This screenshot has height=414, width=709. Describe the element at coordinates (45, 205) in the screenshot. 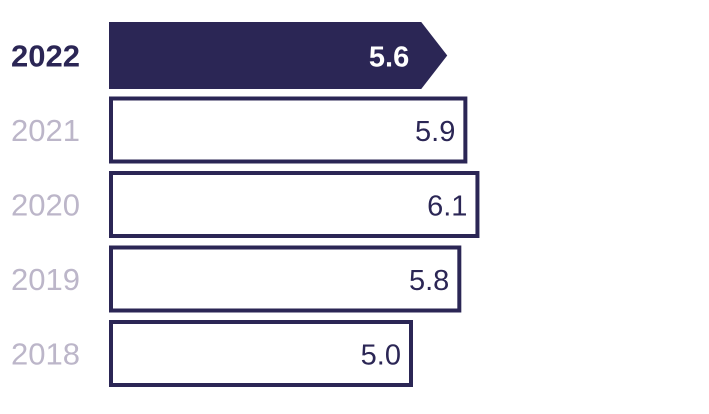

I see `year-label-2020: 2020` at that location.